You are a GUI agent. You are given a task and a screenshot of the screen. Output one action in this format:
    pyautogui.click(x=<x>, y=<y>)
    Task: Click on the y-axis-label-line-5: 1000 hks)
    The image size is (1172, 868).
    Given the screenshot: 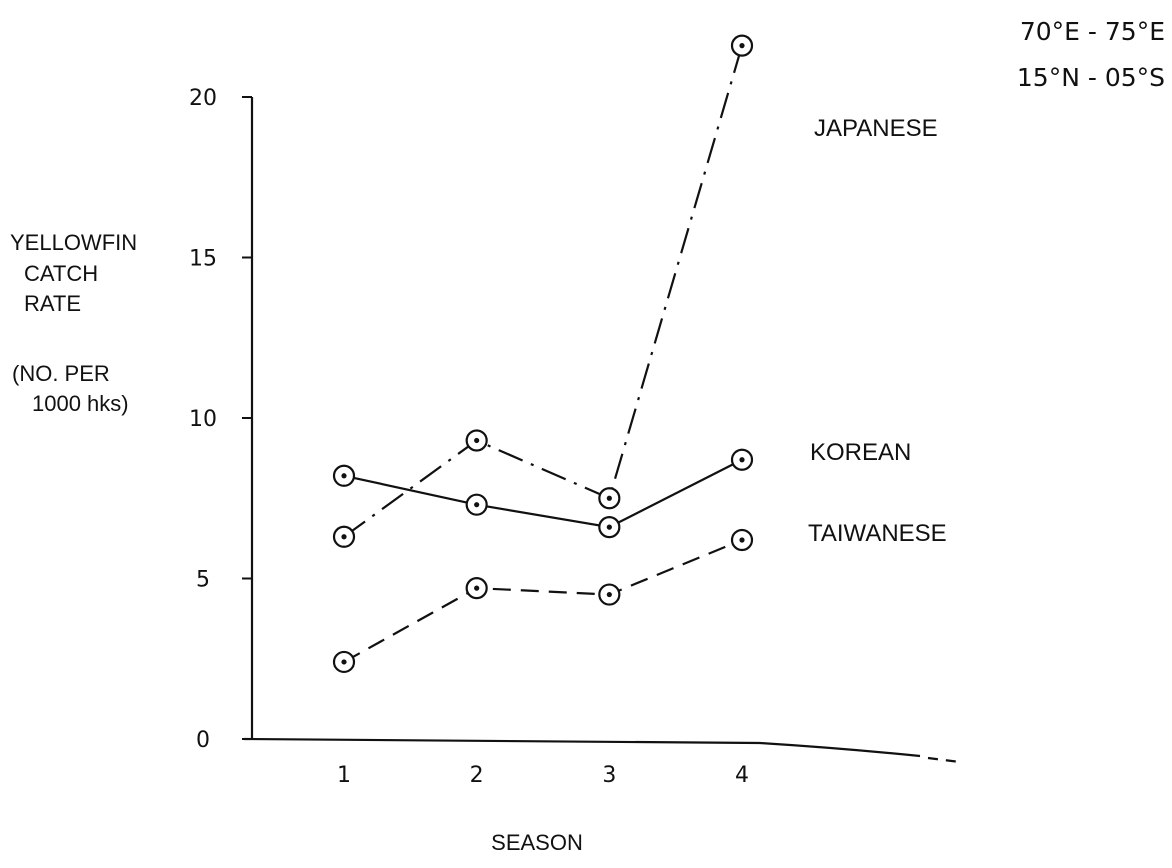 What is the action you would take?
    pyautogui.click(x=80, y=403)
    